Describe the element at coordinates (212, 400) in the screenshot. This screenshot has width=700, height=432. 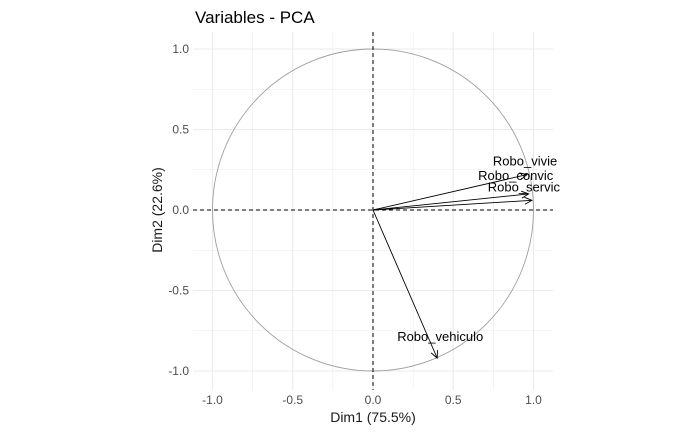
I see `x-tick-label: -1.0` at that location.